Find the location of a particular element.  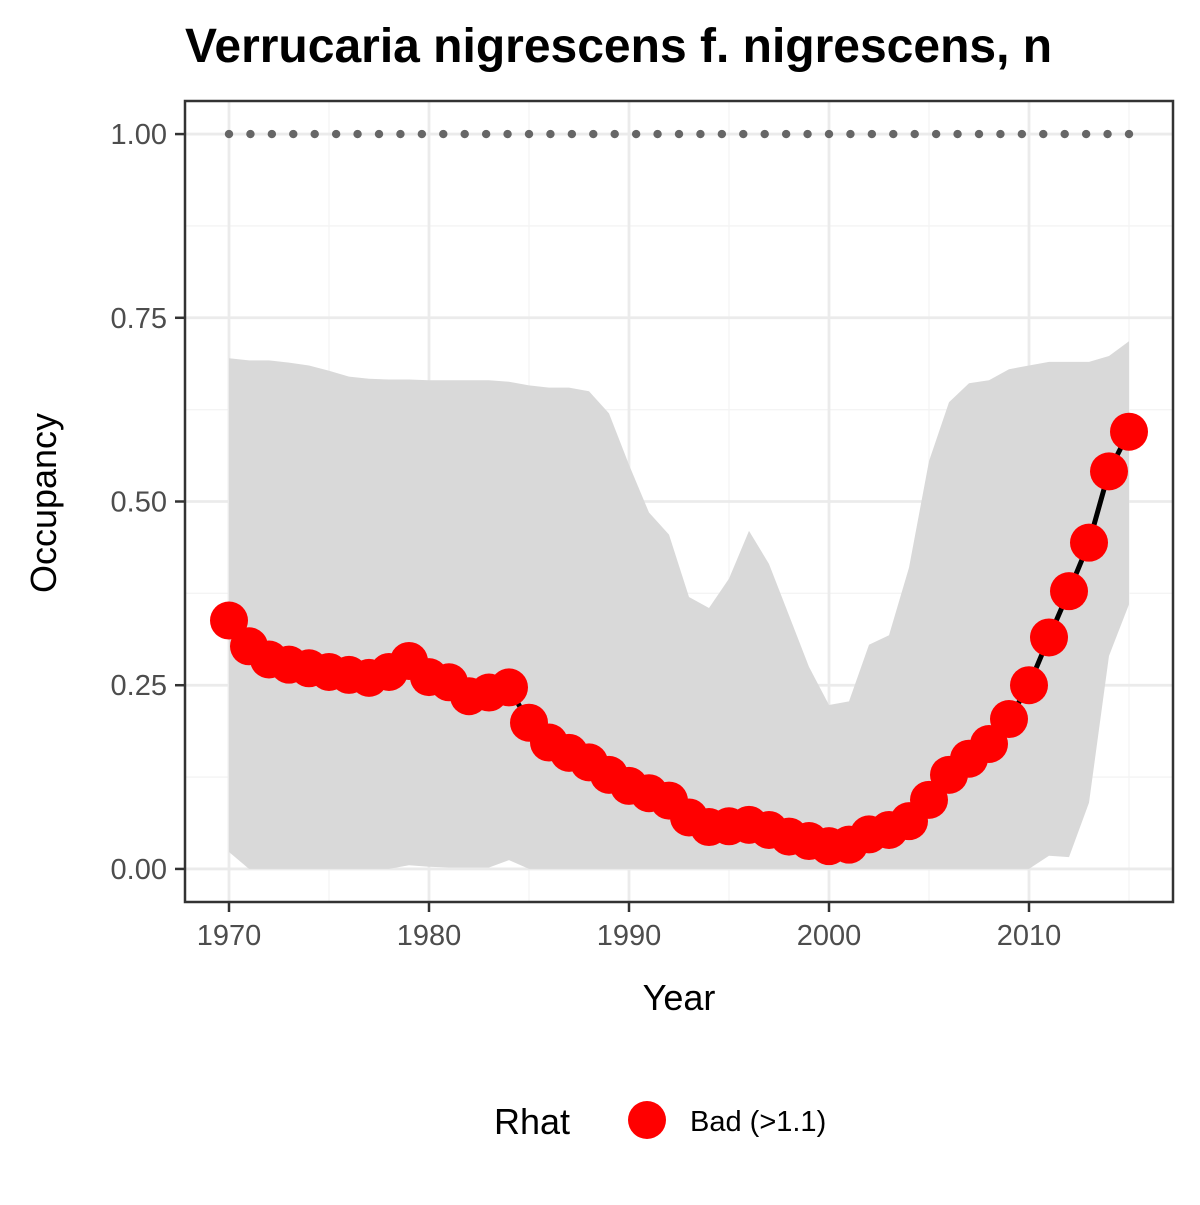

x-axis: 1970 1980 1990 2000 2010 is located at coordinates (629, 927).